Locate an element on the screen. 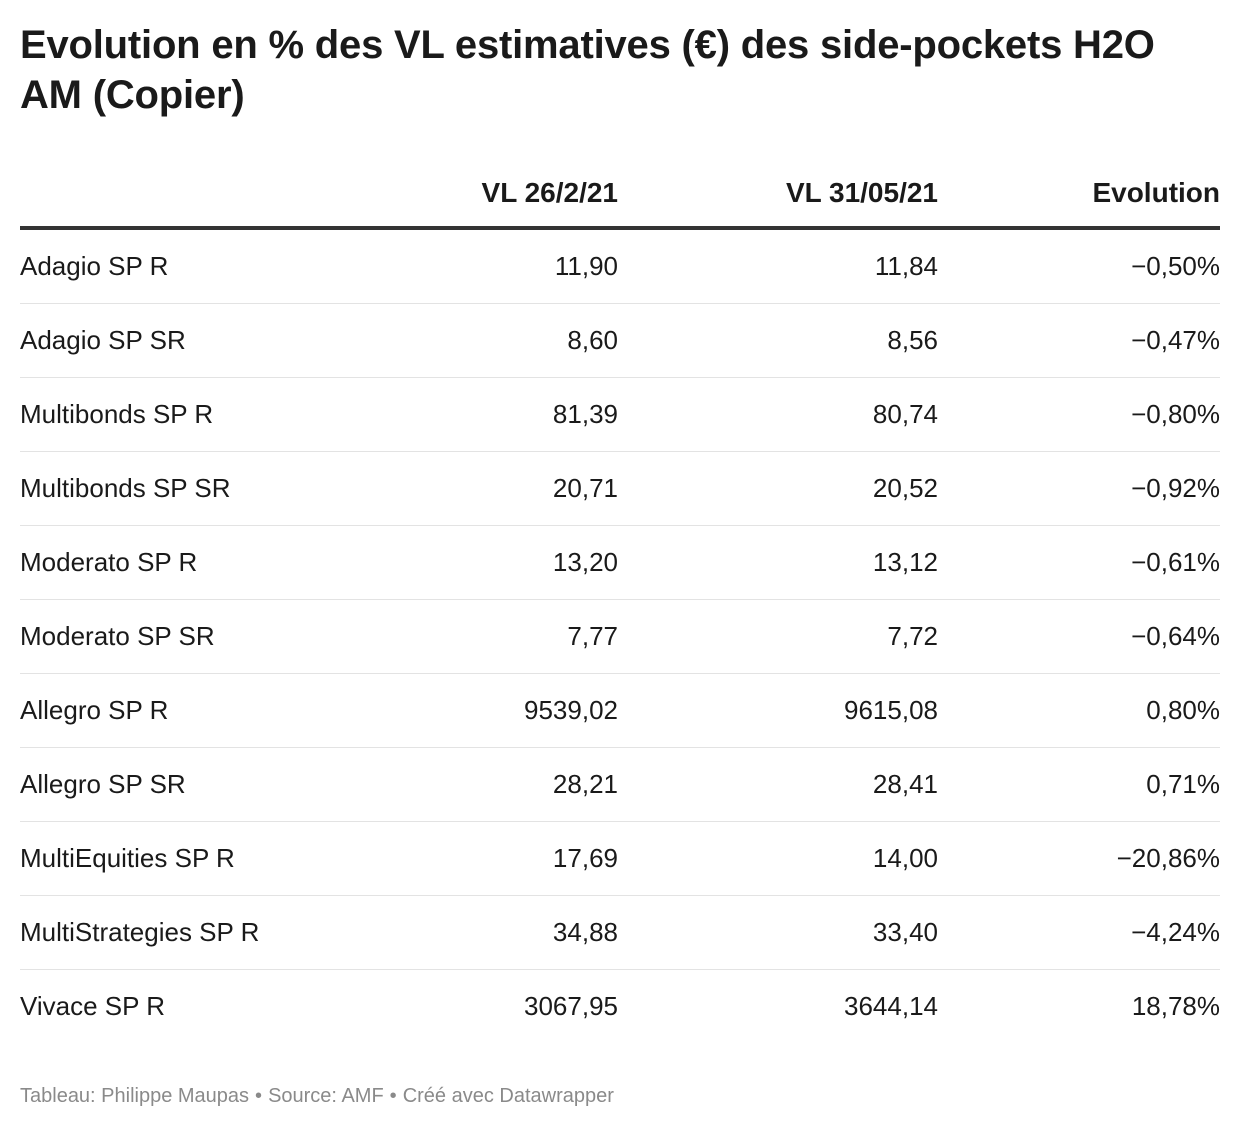 Image resolution: width=1240 pixels, height=1130 pixels. row-vl-feb: 28,21 is located at coordinates (519, 784).